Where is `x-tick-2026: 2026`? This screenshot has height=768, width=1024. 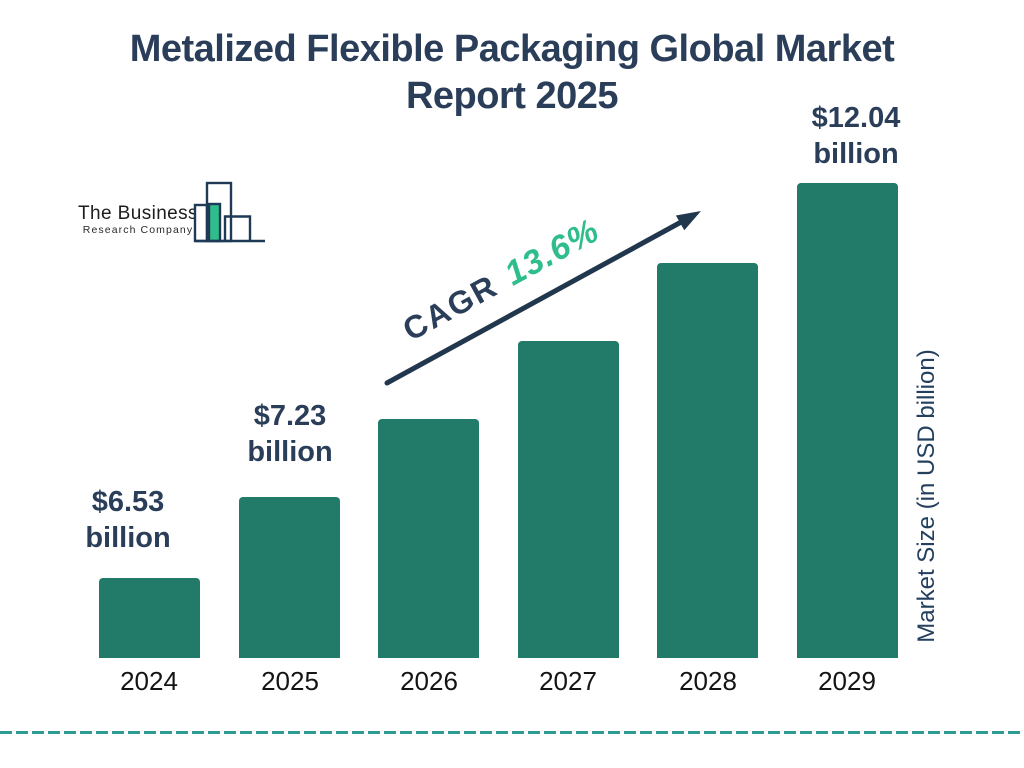
x-tick-2026: 2026 is located at coordinates (429, 681).